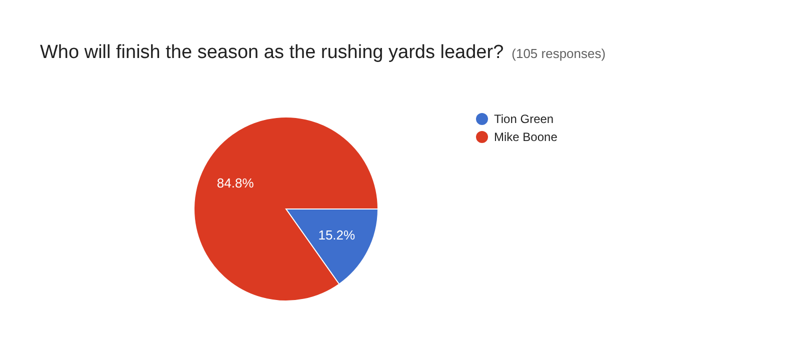 The image size is (800, 348). Describe the element at coordinates (525, 137) in the screenshot. I see `legend-label: Mike Boone` at that location.